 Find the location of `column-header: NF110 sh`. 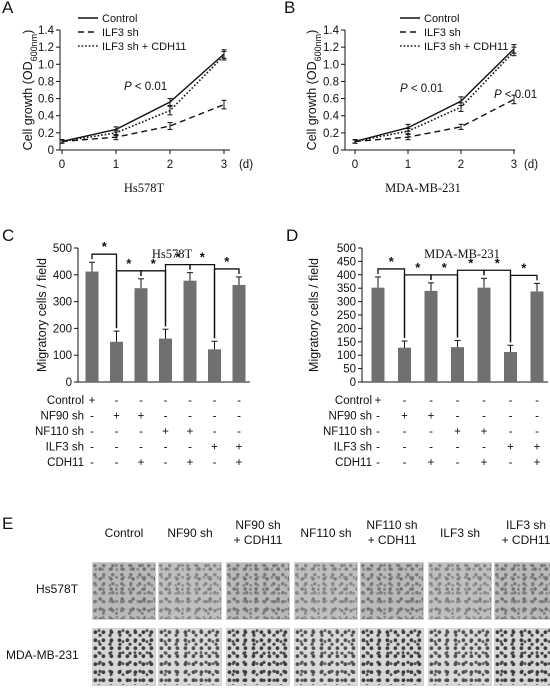

column-header: NF110 sh is located at coordinates (326, 533).